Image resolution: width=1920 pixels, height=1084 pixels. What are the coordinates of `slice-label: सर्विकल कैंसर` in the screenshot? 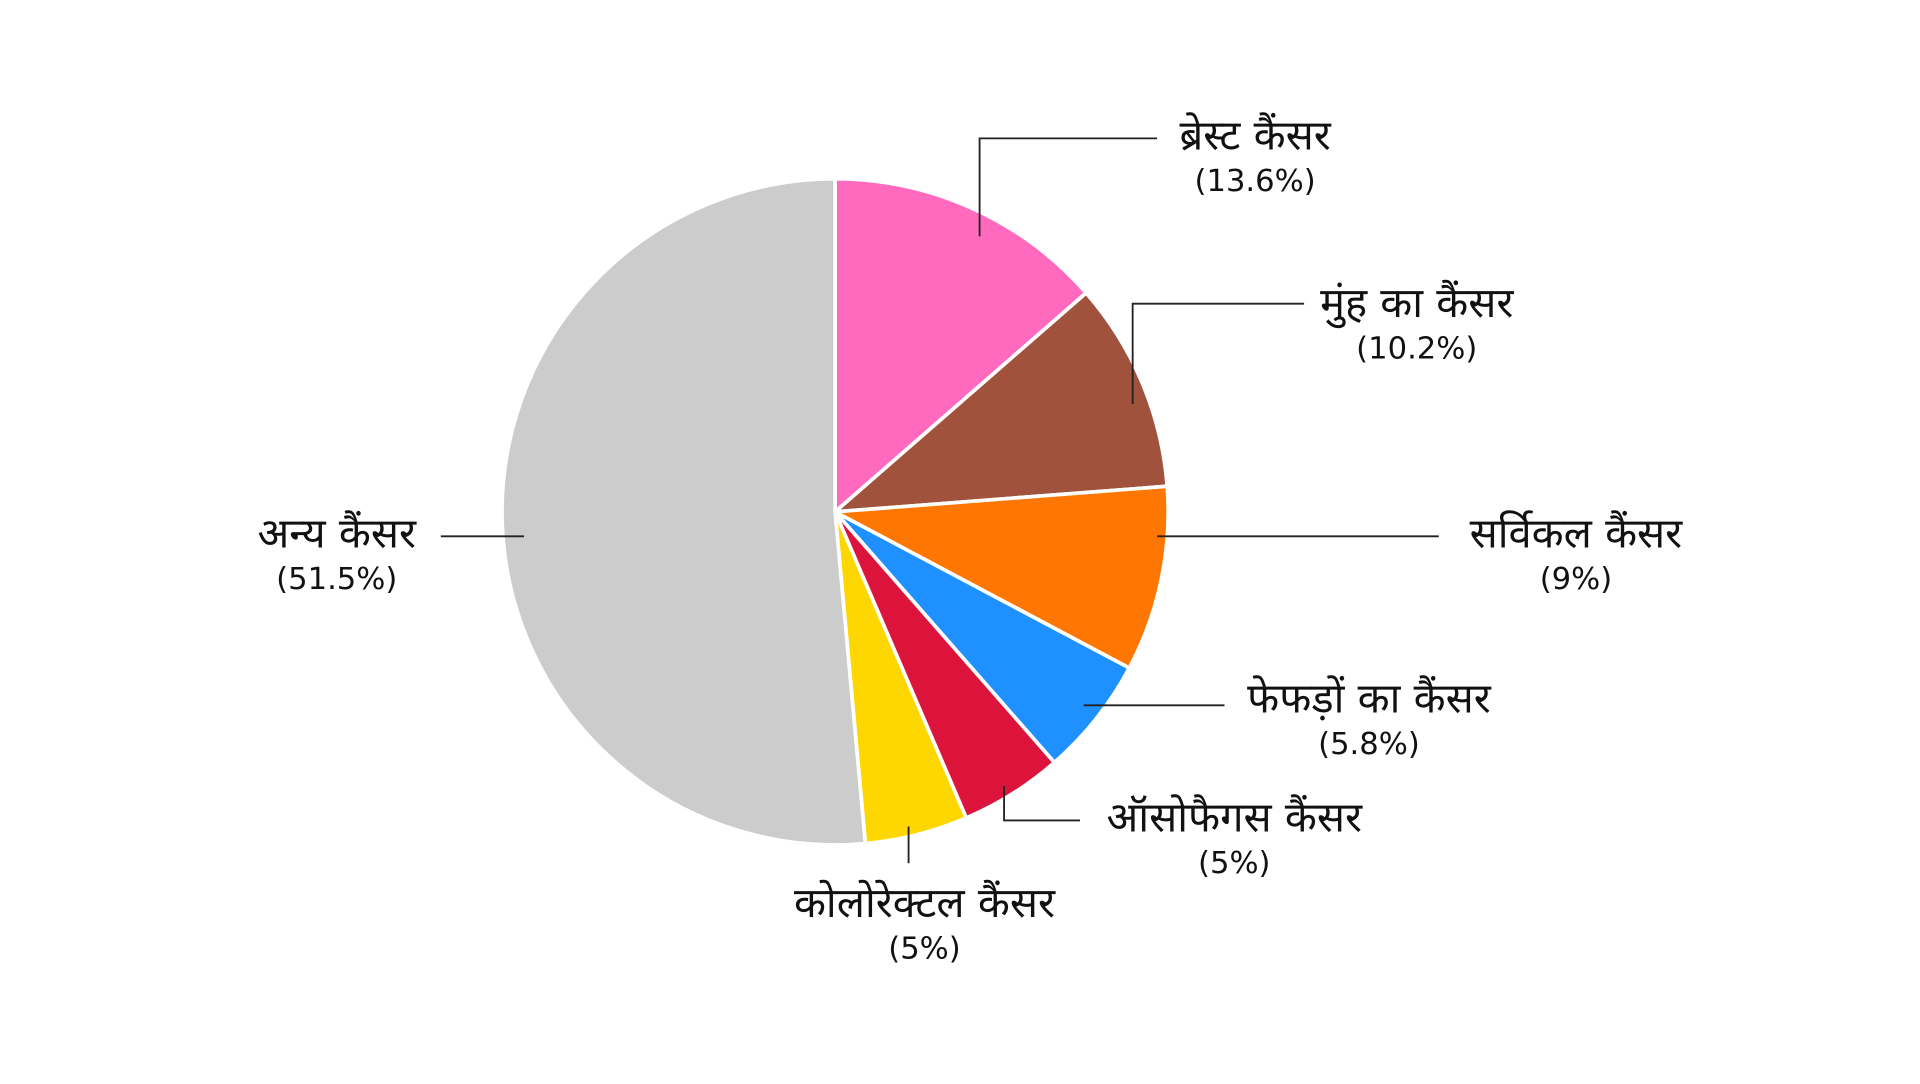 It's located at (1577, 532).